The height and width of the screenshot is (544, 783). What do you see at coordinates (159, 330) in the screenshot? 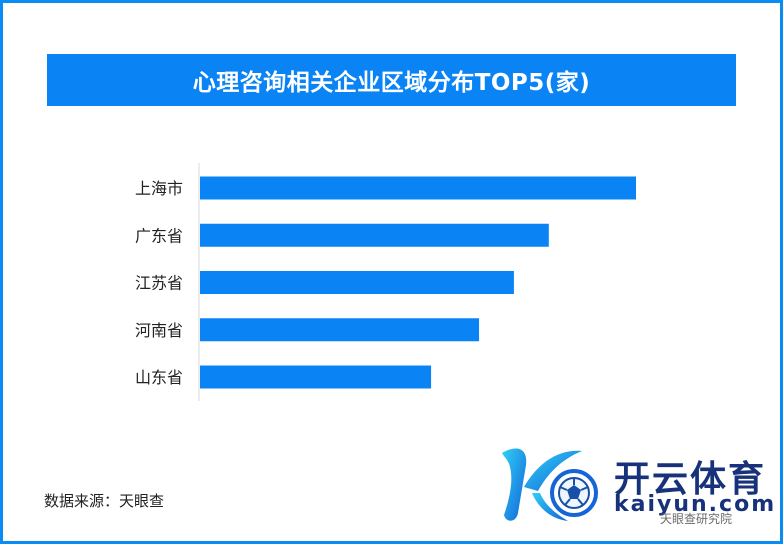
I see `category-label-4: 河南省` at bounding box center [159, 330].